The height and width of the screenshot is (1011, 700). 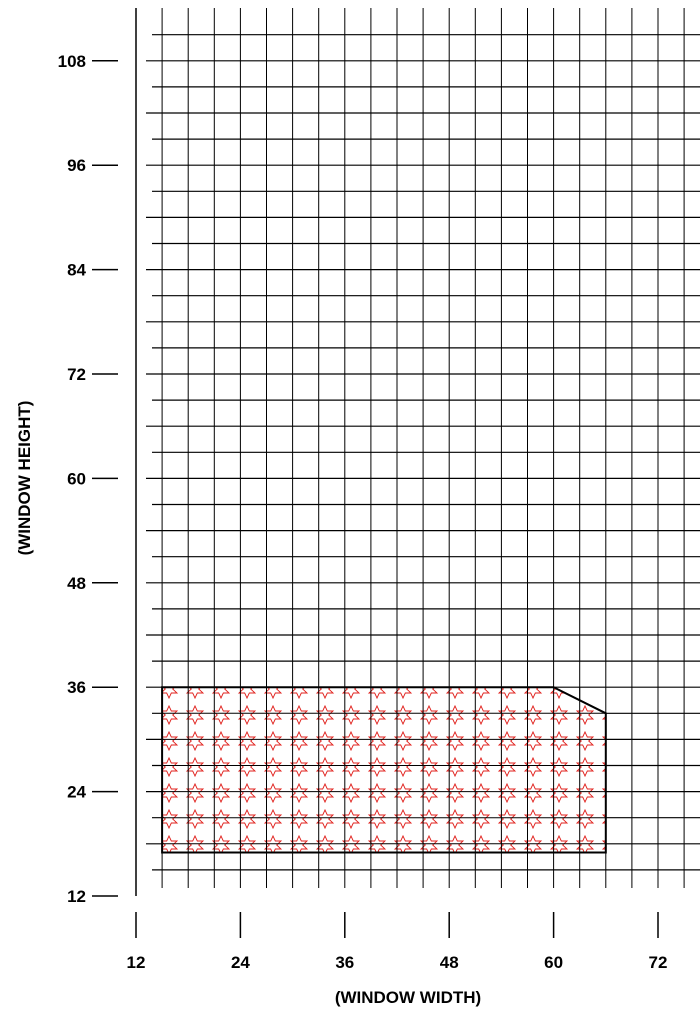 I want to click on y-tick-label: 48, so click(x=76, y=583).